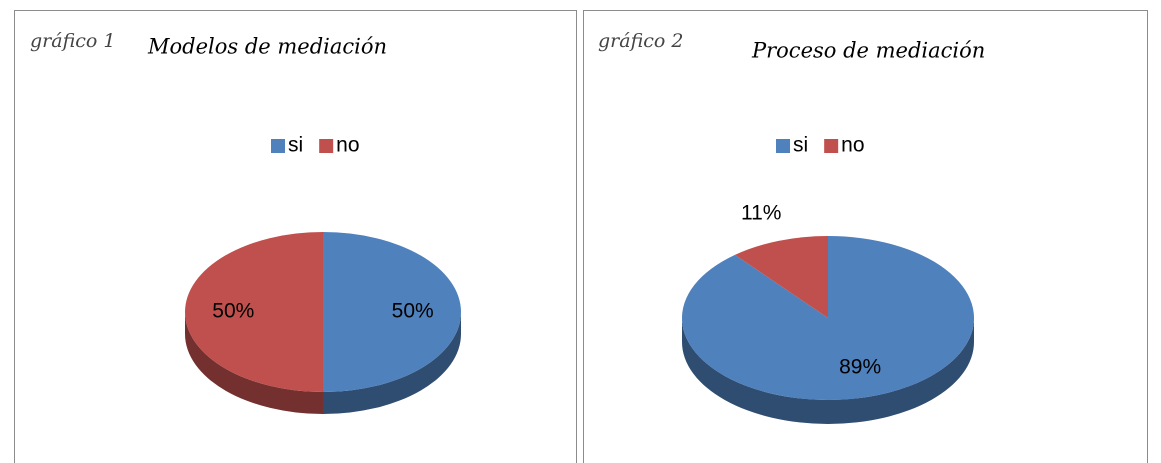 This screenshot has height=463, width=1161. I want to click on annotation: gráfico 1, so click(72, 41).